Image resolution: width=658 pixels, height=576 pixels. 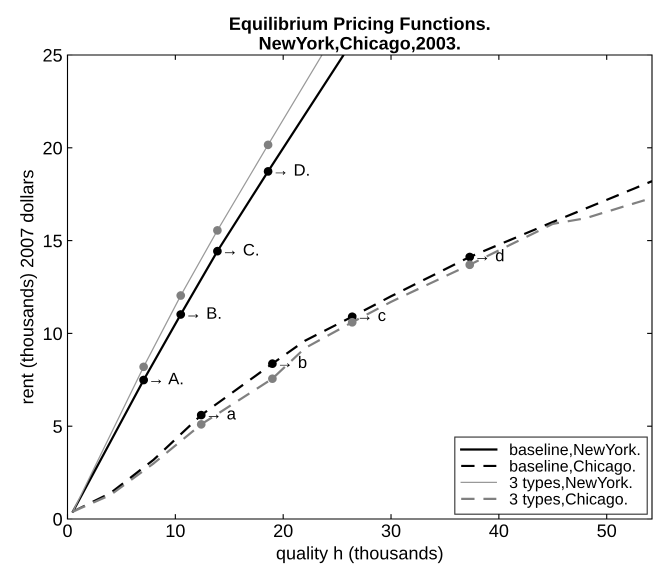 I want to click on legend-label: 3 types,Chicago., so click(x=568, y=500).